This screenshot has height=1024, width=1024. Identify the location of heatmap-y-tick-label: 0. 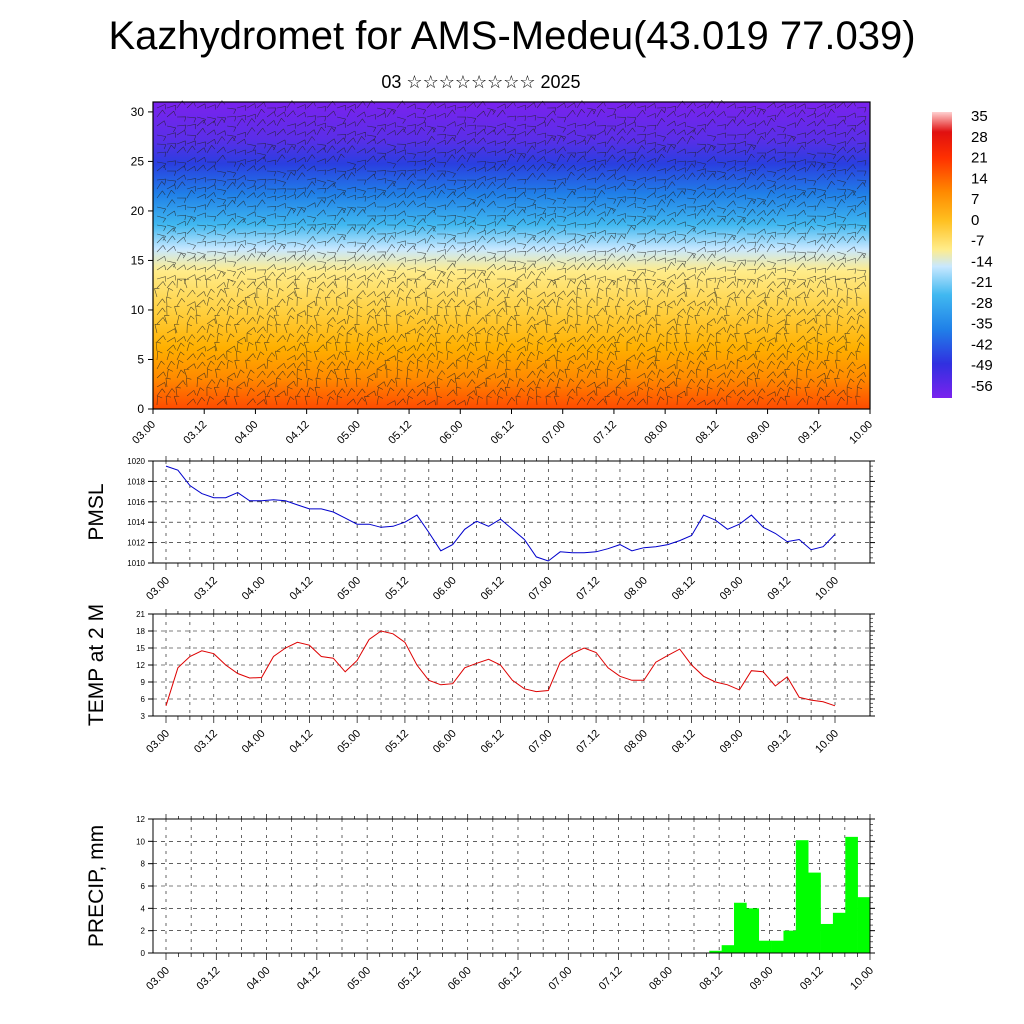
(140, 409).